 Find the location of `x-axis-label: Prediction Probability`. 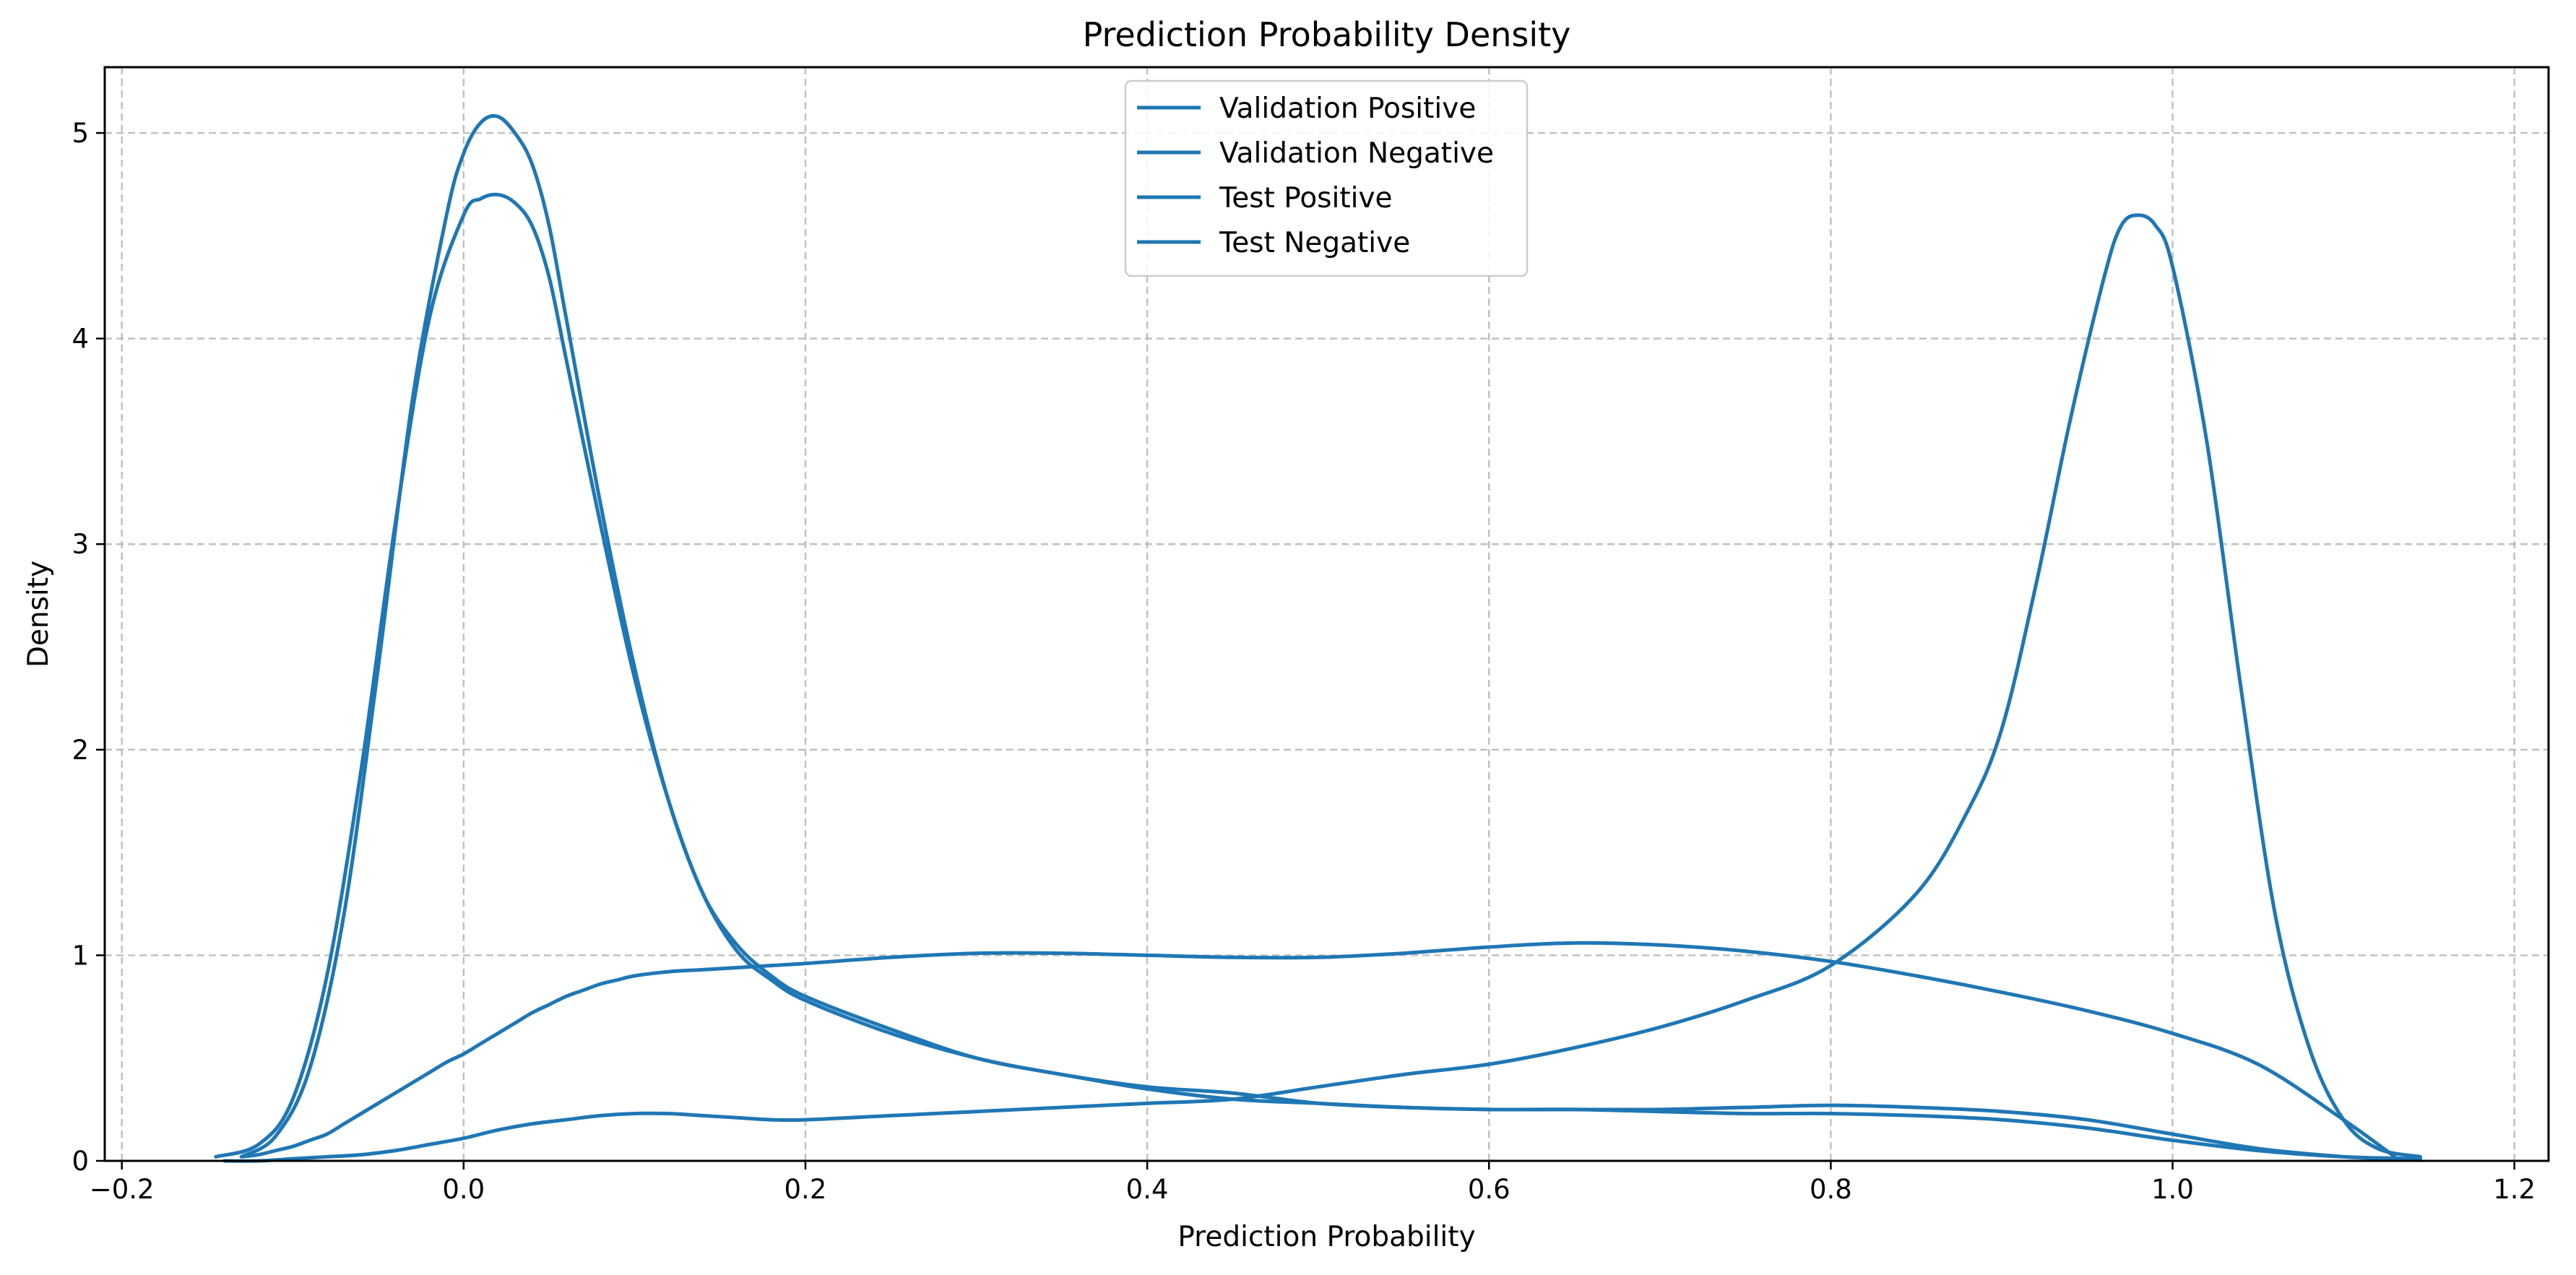

x-axis-label: Prediction Probability is located at coordinates (1326, 1237).